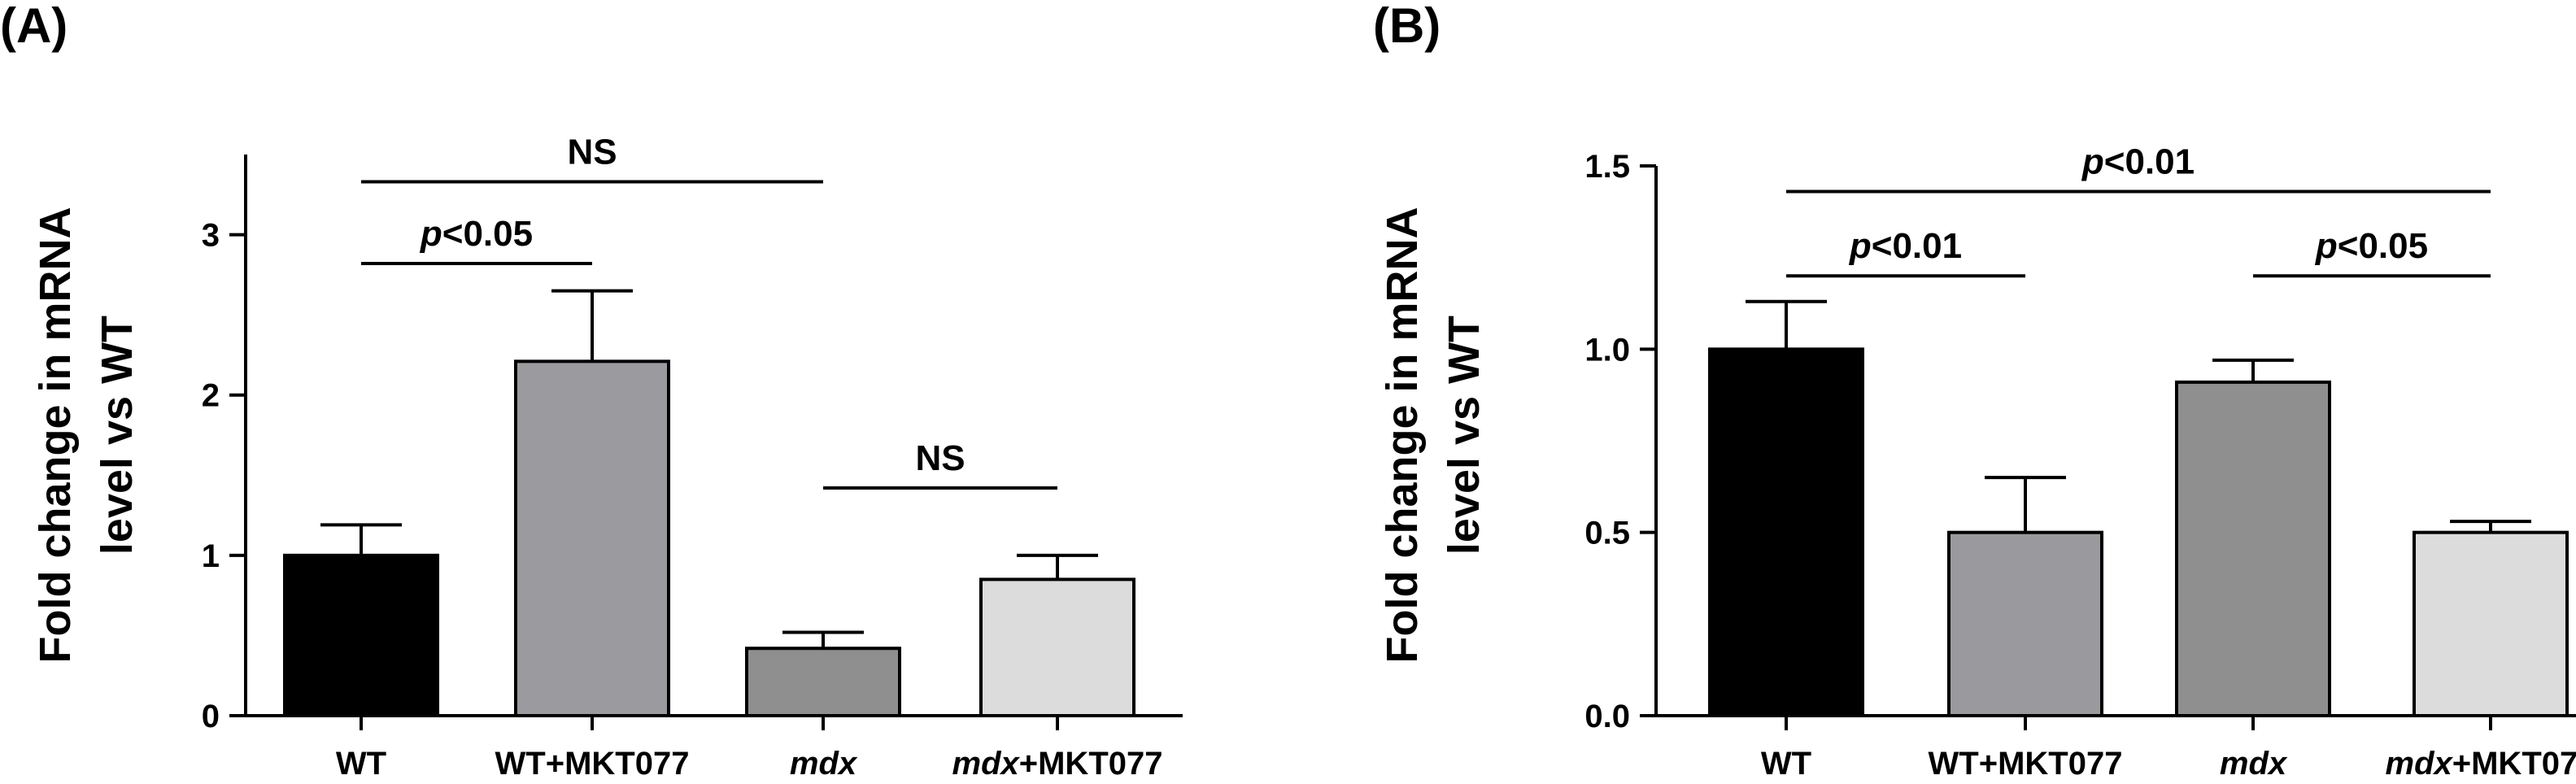 This screenshot has width=2576, height=784. What do you see at coordinates (1607, 533) in the screenshot?
I see `y-tick-label: 0.5` at bounding box center [1607, 533].